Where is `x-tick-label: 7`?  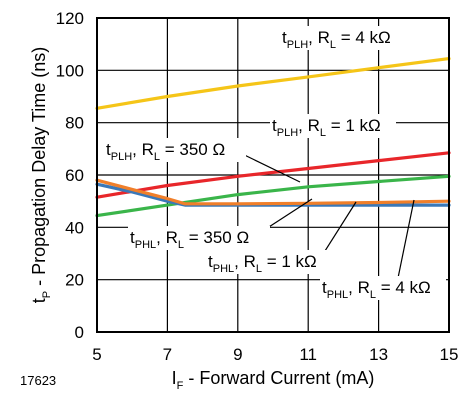 x-tick-label: 7 is located at coordinates (167, 354).